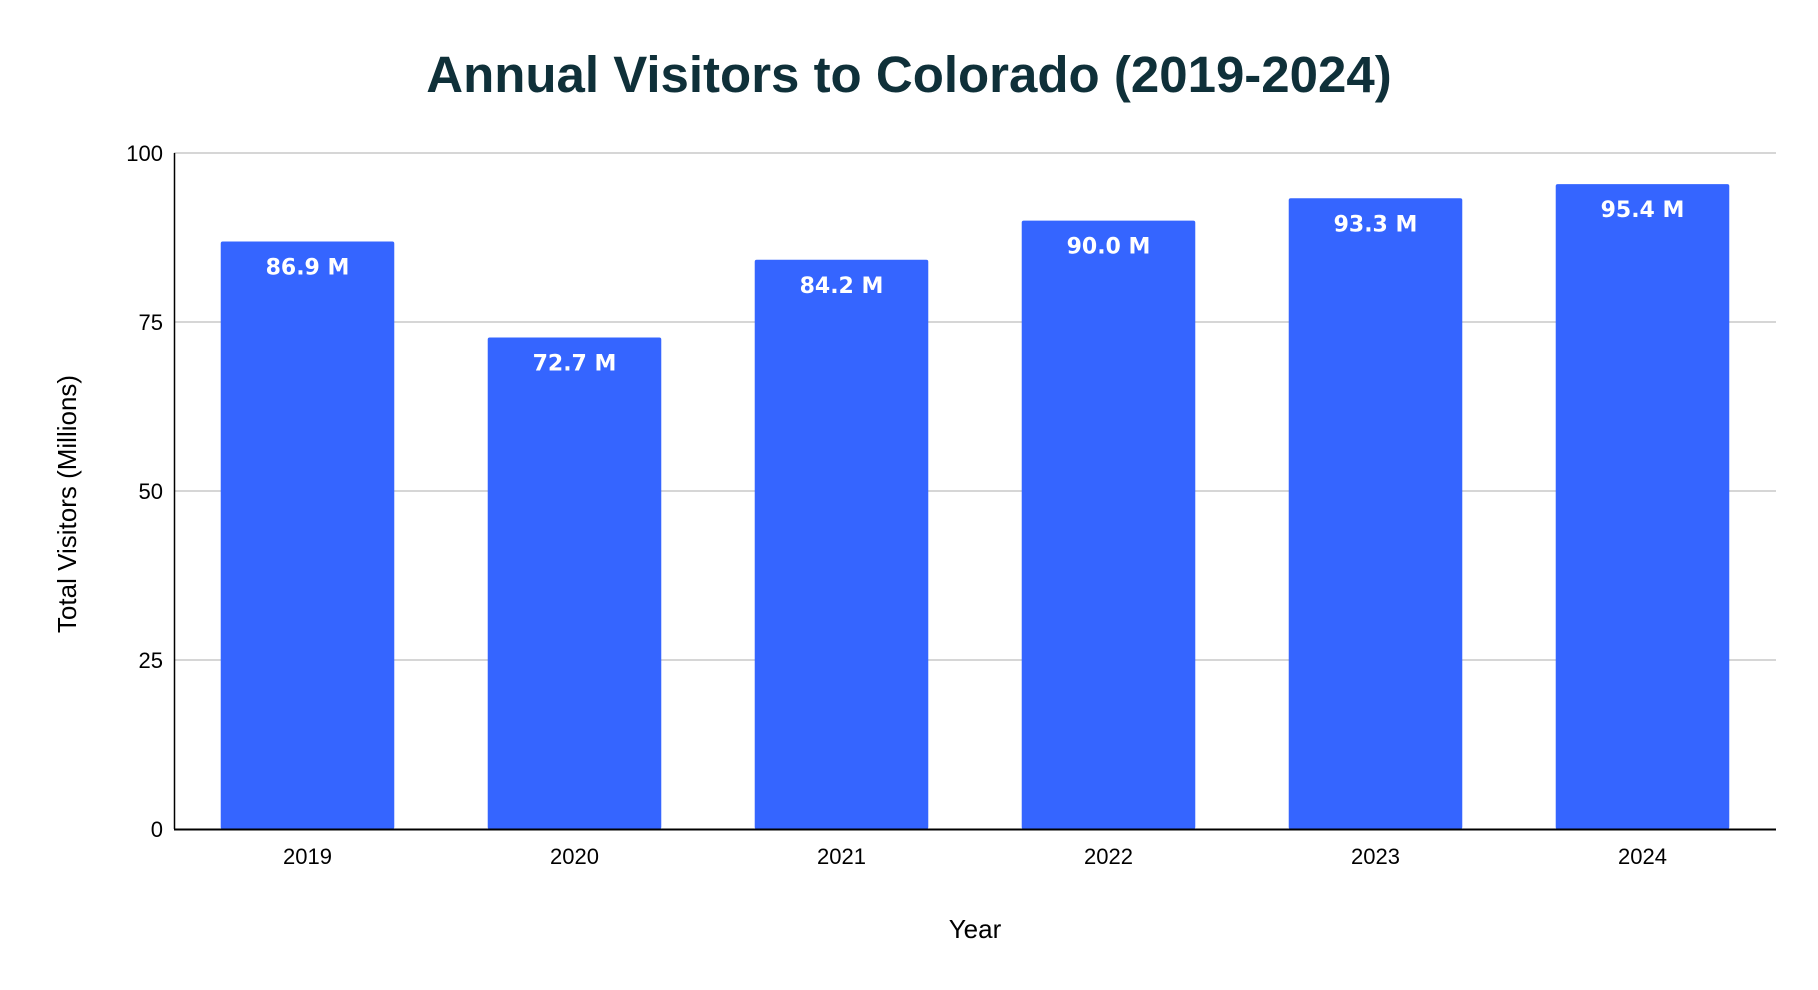 This screenshot has height=990, width=1818. What do you see at coordinates (575, 364) in the screenshot?
I see `bar-data-label: 72.7 M` at bounding box center [575, 364].